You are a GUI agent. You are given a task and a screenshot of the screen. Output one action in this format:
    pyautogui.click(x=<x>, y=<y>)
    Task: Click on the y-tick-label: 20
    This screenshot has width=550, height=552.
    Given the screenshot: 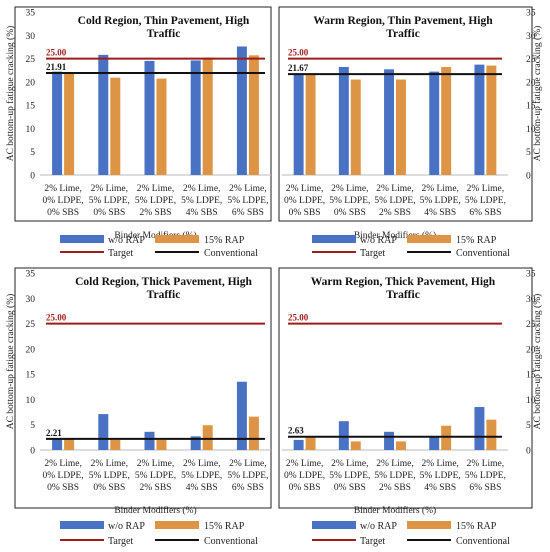 What is the action you would take?
    pyautogui.click(x=31, y=350)
    